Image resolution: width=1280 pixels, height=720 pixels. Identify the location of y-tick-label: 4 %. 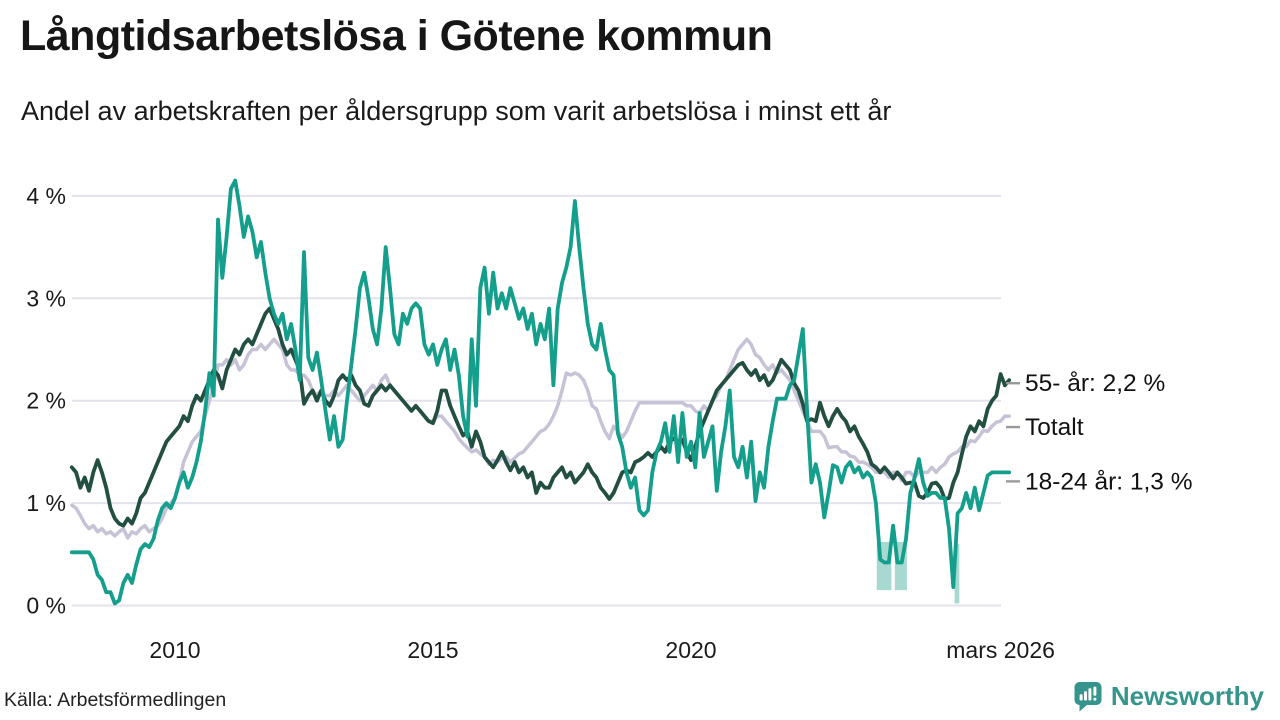
(46, 196).